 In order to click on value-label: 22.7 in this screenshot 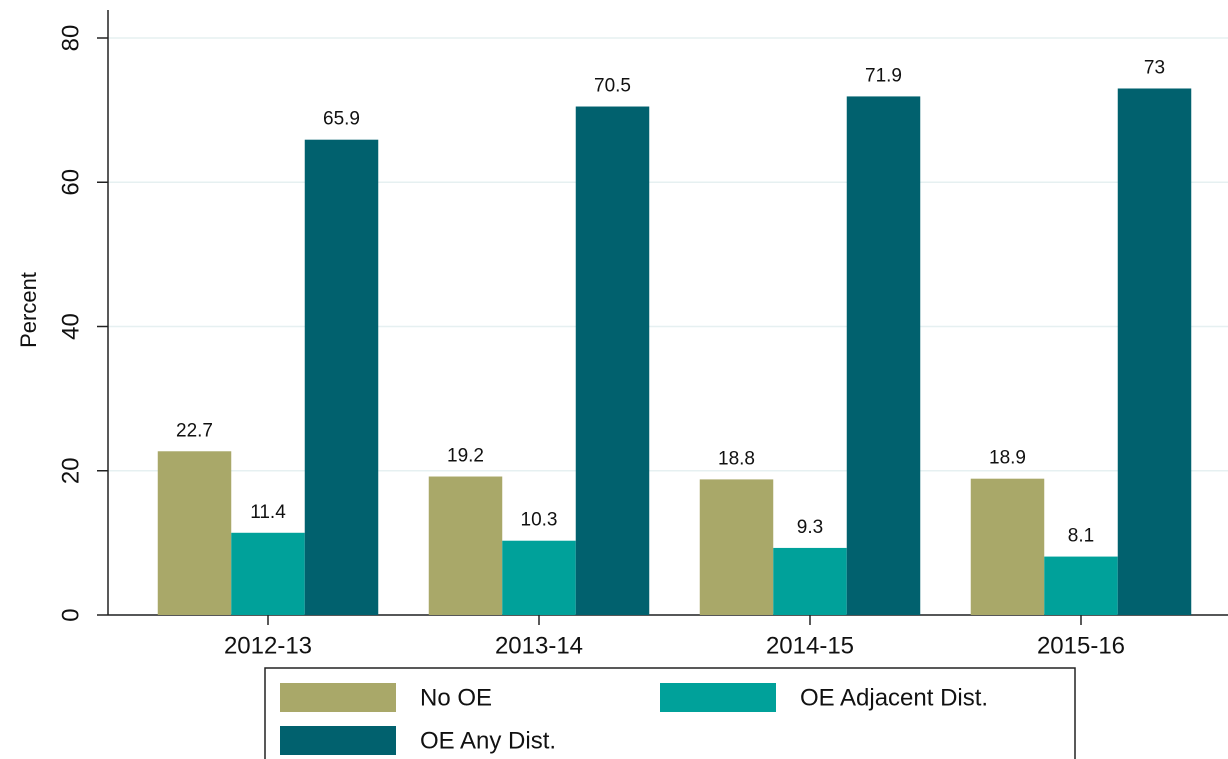, I will do `click(194, 430)`.